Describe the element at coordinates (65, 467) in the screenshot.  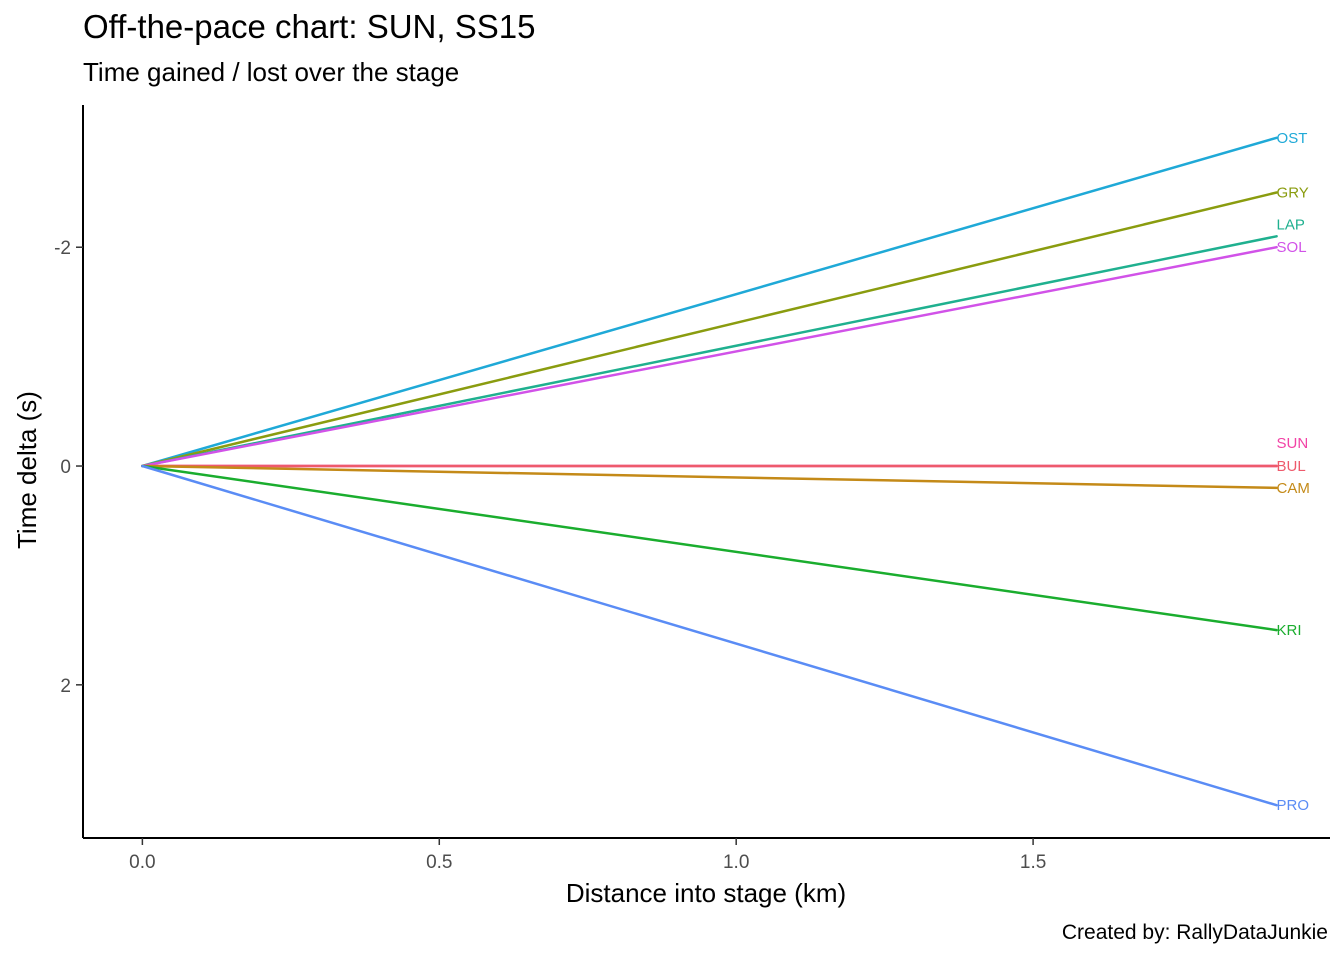
I see `y-tick-label: 0` at that location.